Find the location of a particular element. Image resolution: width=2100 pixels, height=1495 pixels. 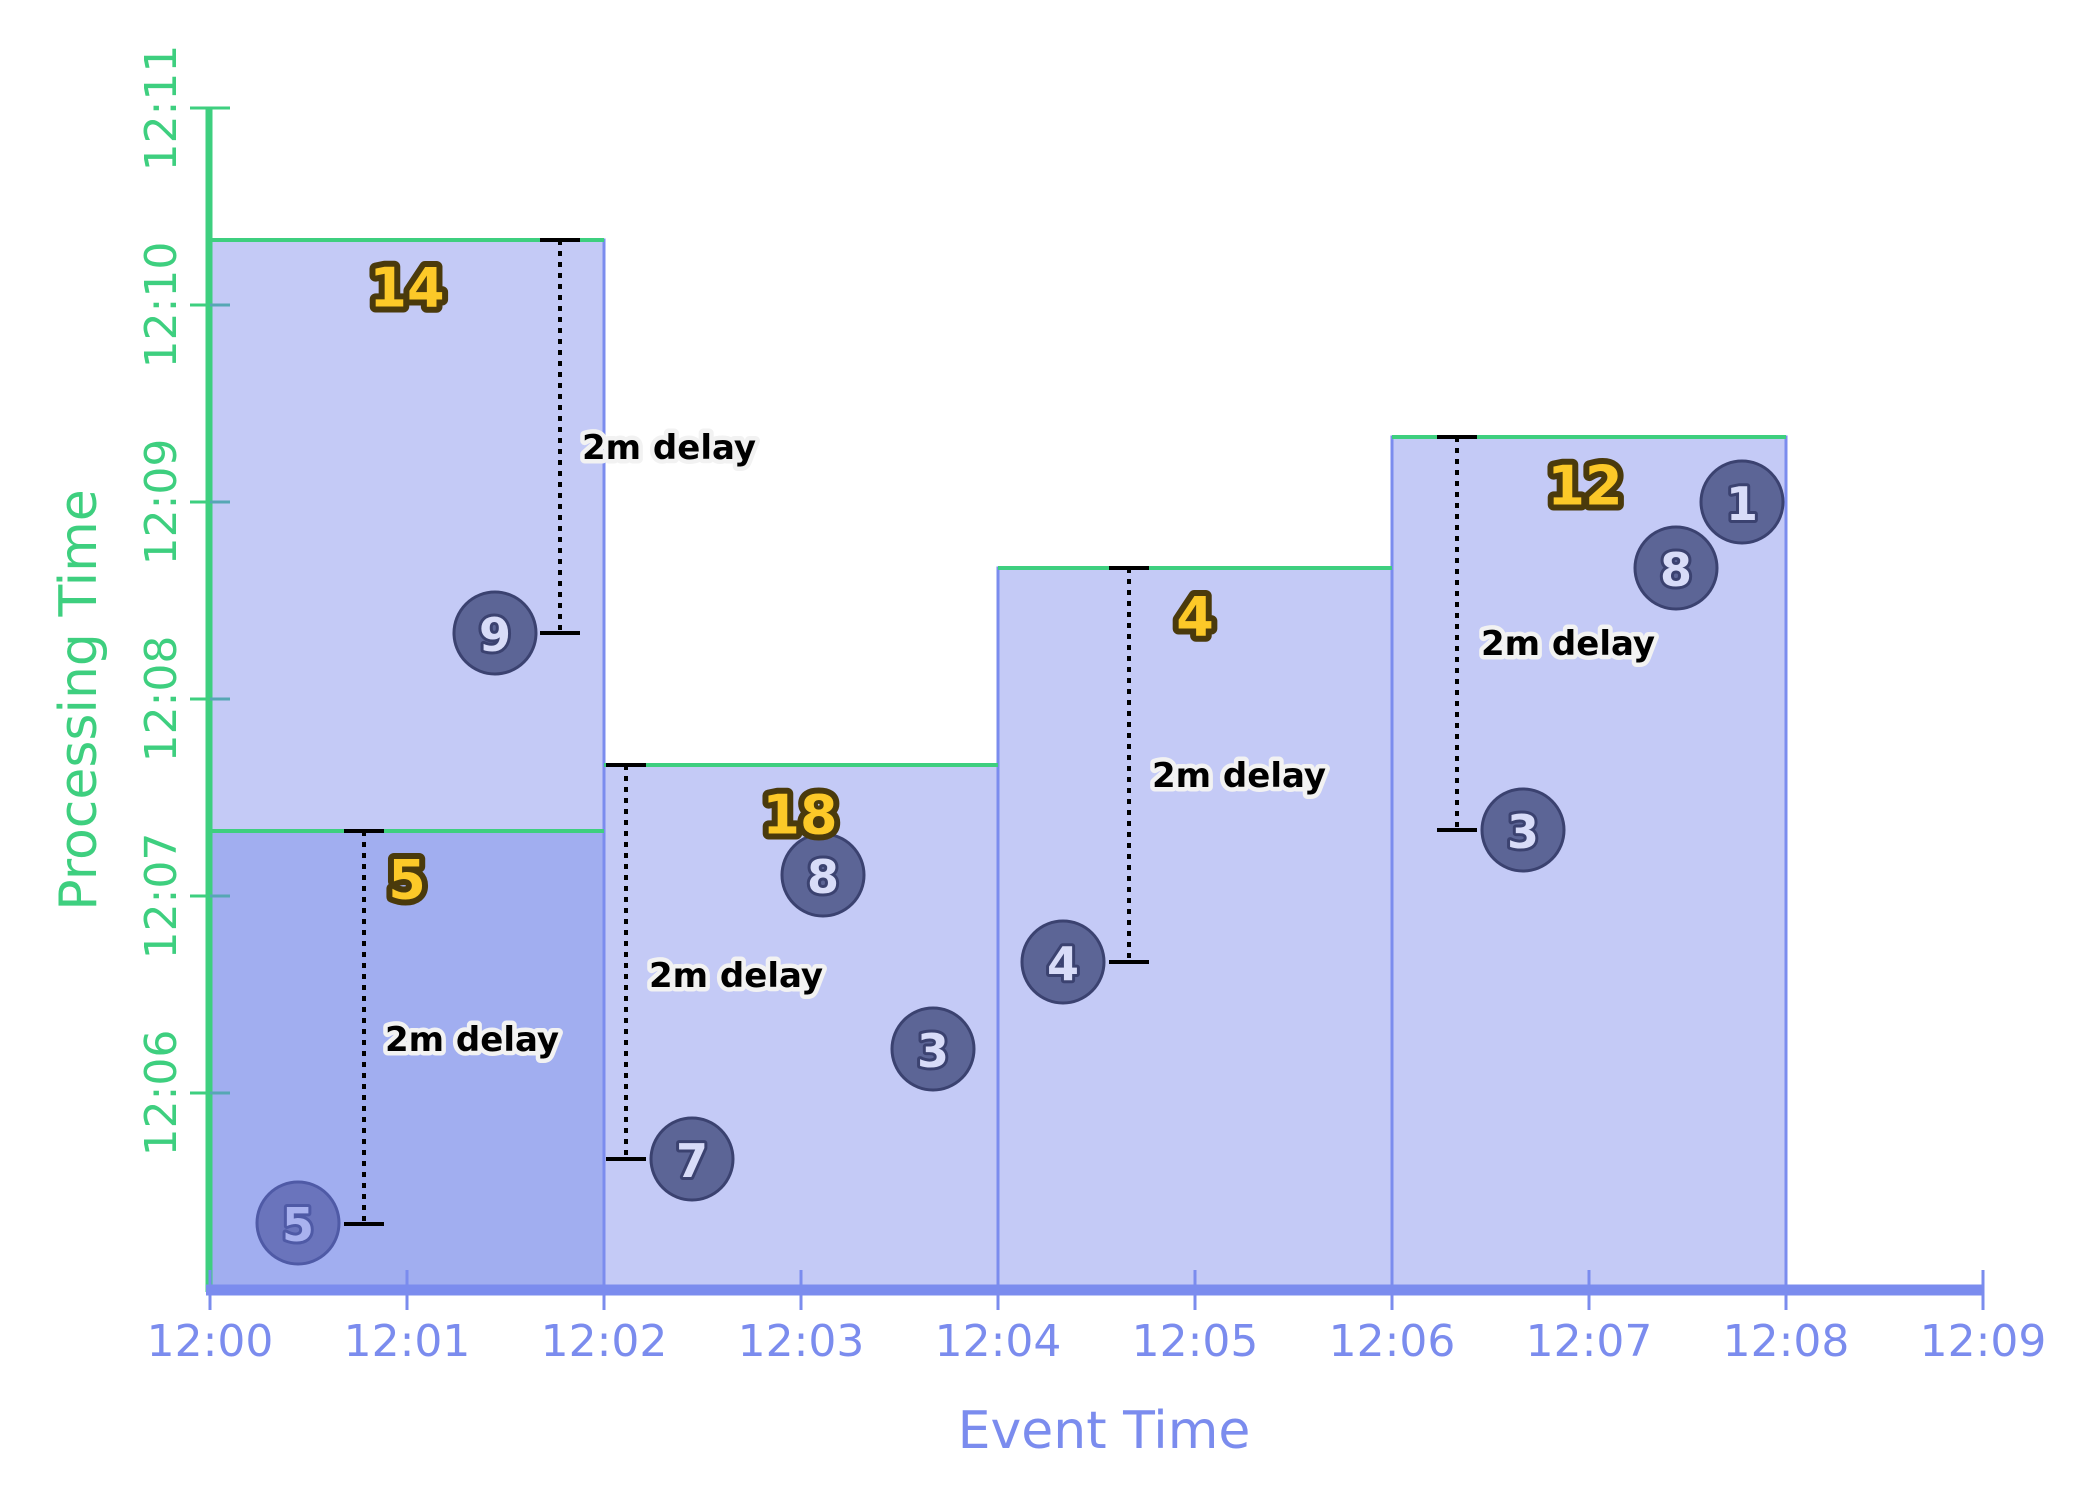

event-value: 4 is located at coordinates (1063, 964).